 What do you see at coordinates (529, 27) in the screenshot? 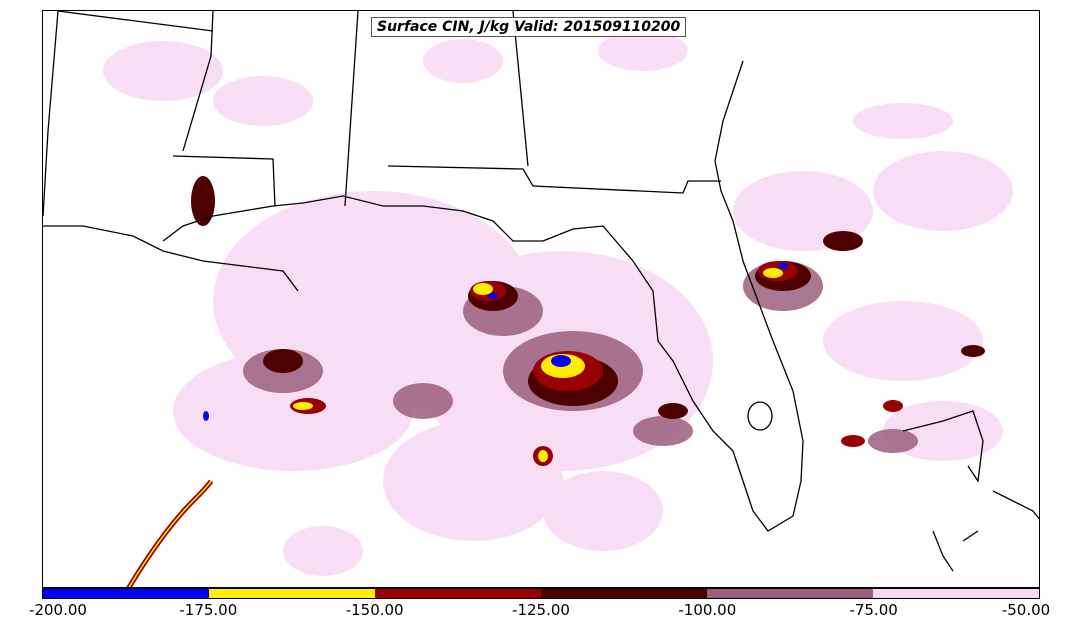
I see `map-title: Surface CIN, J/kg Valid: 201509110200` at bounding box center [529, 27].